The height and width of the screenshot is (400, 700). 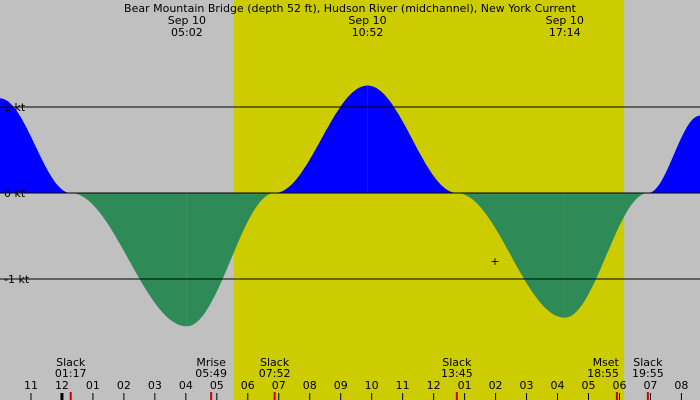 What do you see at coordinates (603, 373) in the screenshot?
I see `event-time: 18:55` at bounding box center [603, 373].